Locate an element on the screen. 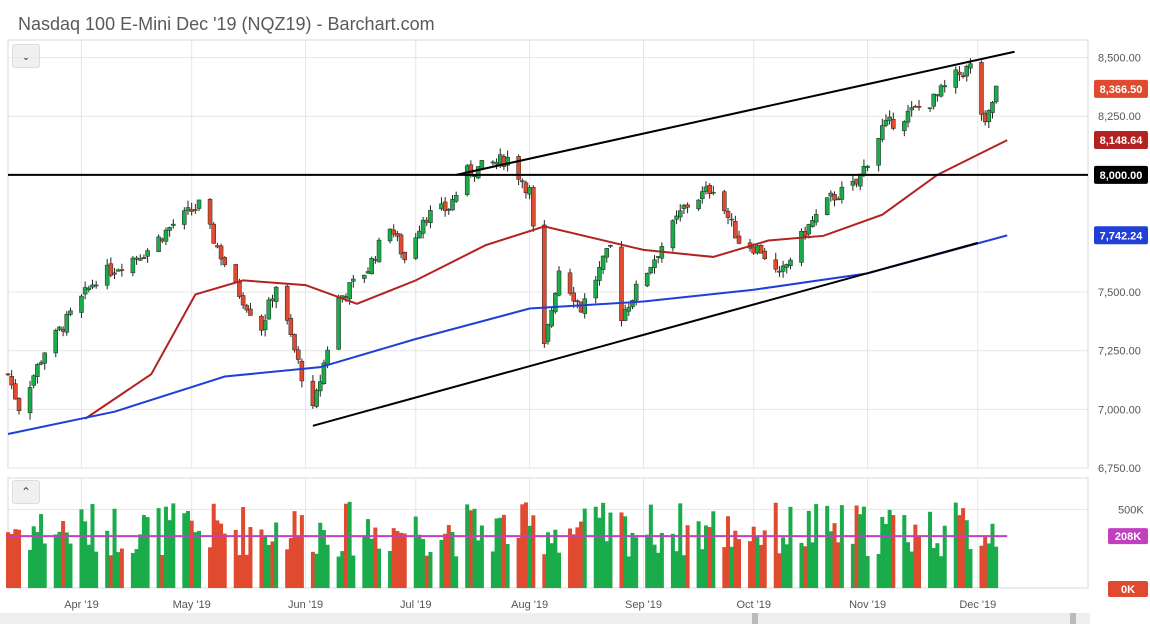 Image resolution: width=1150 pixels, height=624 pixels. y-tick-label: 8,250.00 is located at coordinates (1119, 117).